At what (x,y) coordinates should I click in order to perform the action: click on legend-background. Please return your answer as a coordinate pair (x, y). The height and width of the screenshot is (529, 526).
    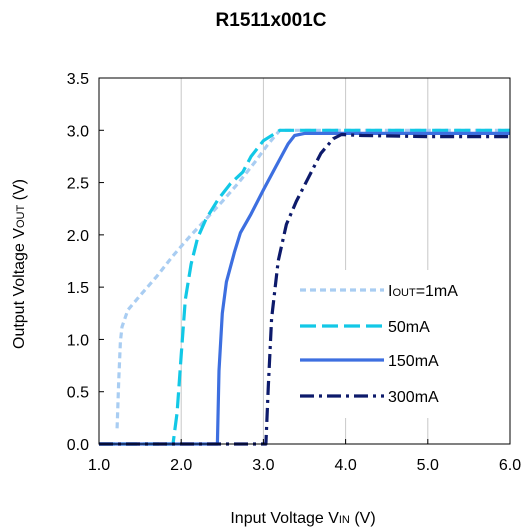
    Looking at the image, I should click on (390, 344).